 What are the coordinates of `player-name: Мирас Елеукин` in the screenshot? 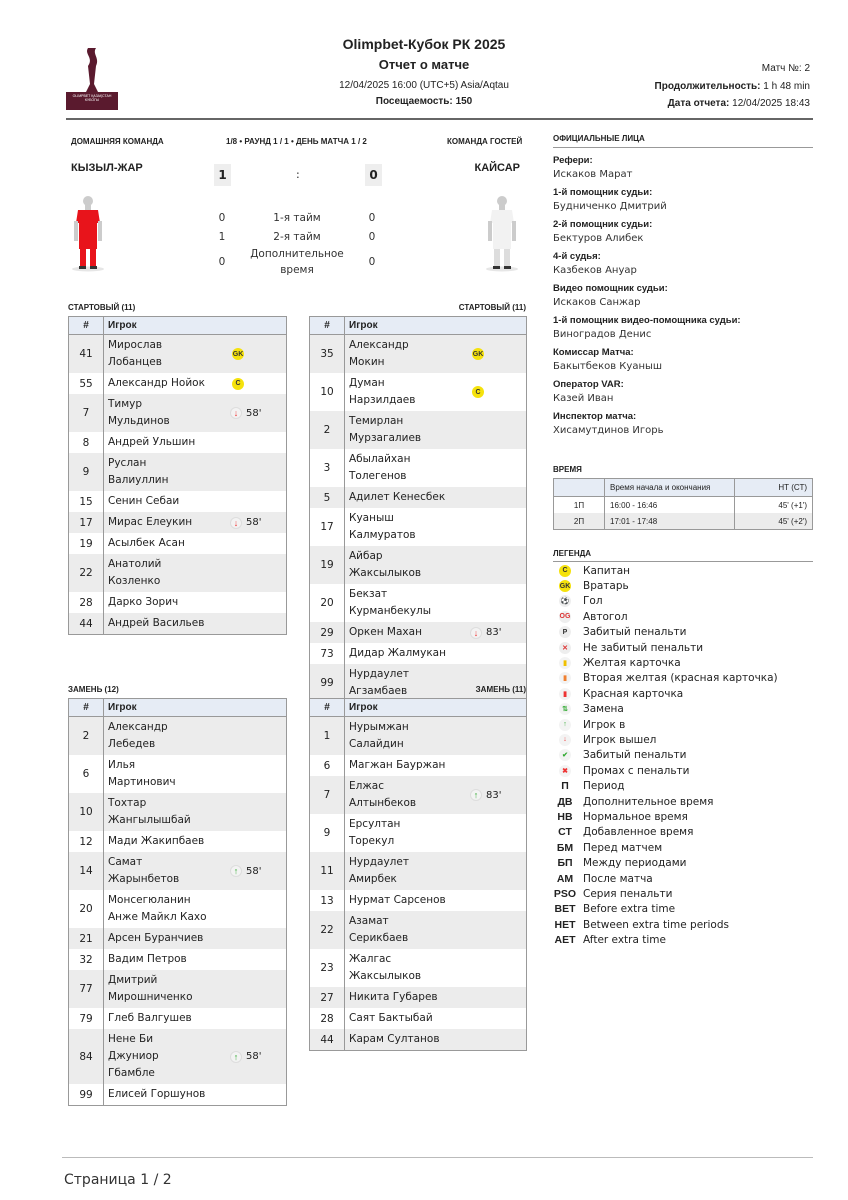 It's located at (150, 522).